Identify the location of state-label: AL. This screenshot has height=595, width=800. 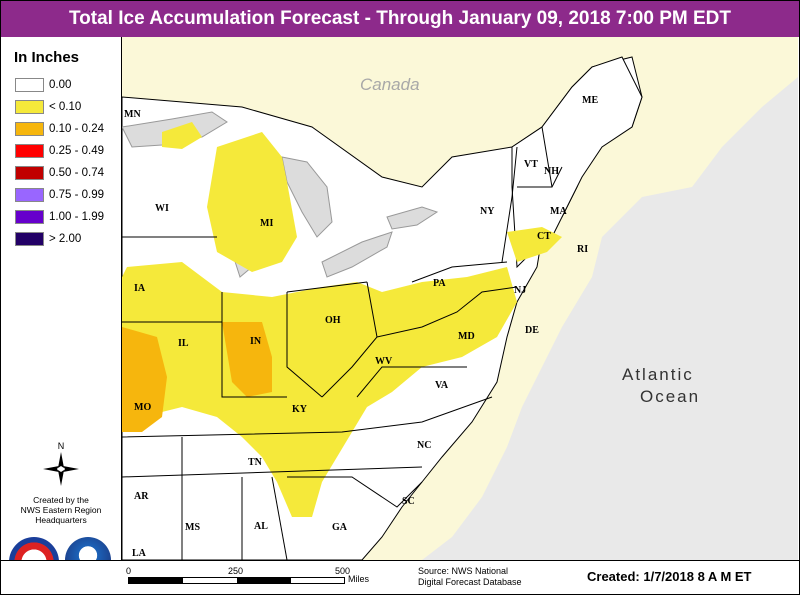
(261, 526).